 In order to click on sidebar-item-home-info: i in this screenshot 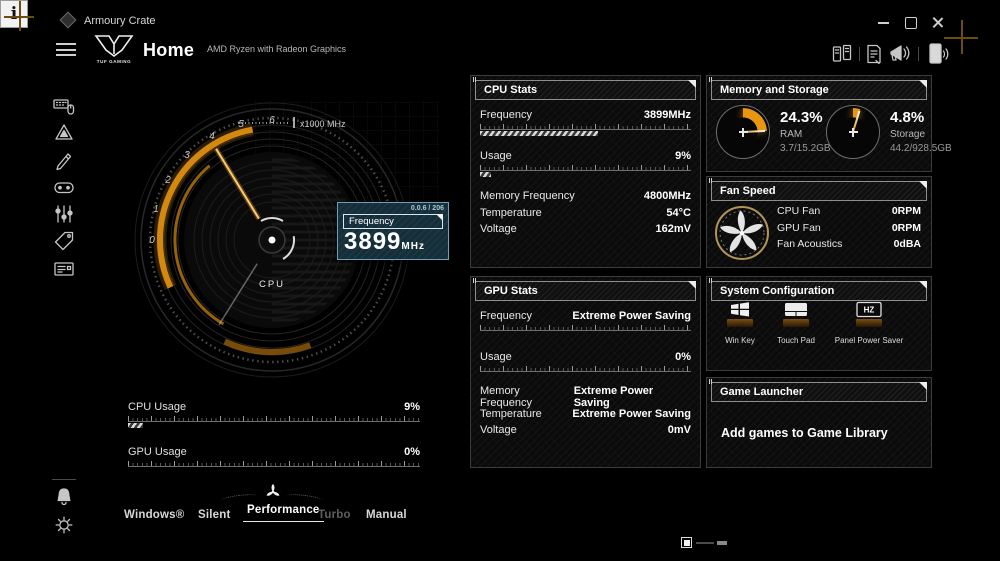, I will do `click(14, 14)`.